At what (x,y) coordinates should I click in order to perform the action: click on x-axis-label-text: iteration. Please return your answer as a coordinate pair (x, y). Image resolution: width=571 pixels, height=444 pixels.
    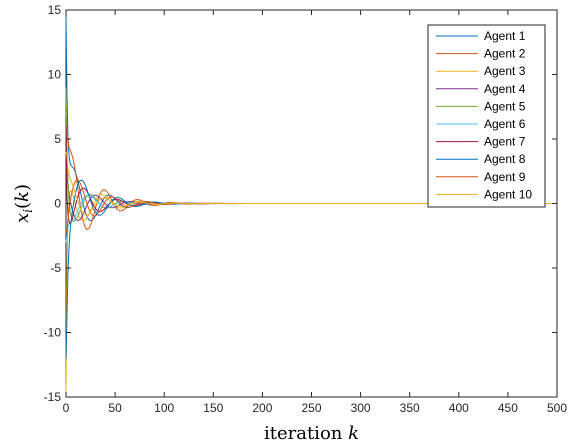
    Looking at the image, I should click on (306, 433).